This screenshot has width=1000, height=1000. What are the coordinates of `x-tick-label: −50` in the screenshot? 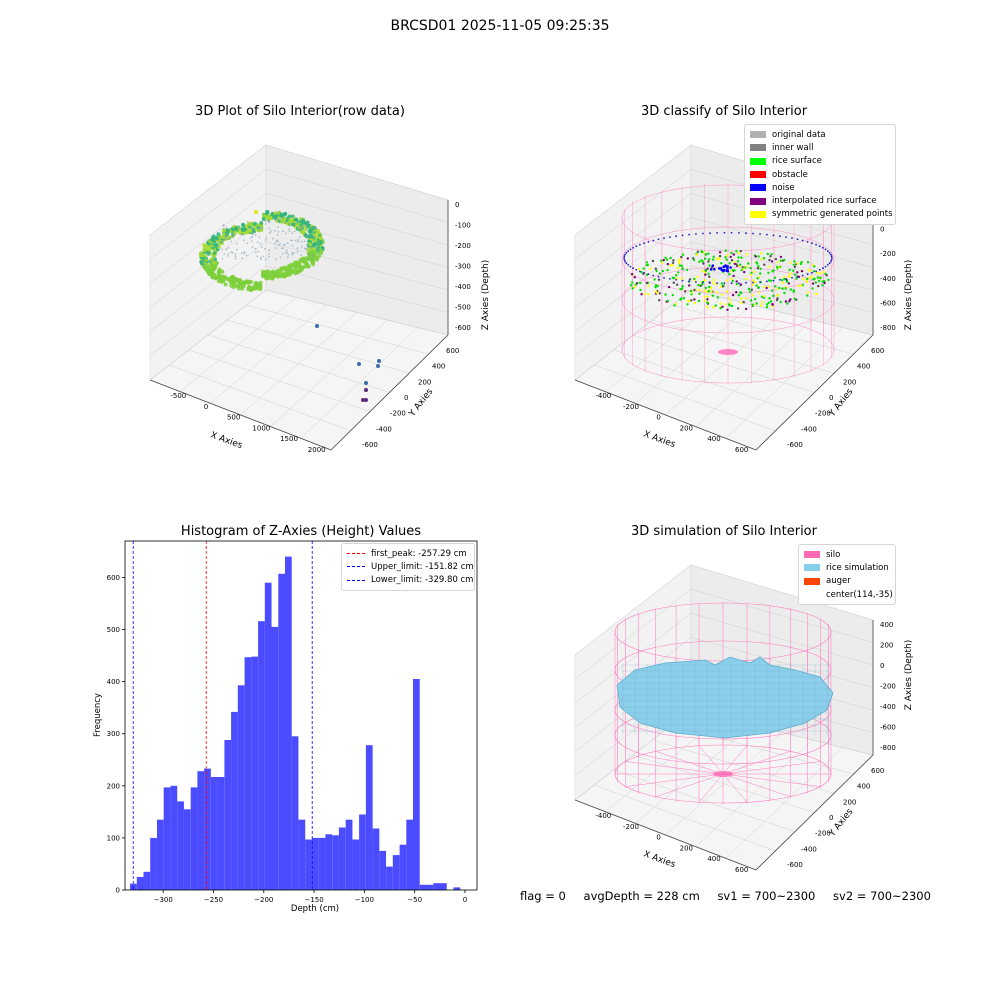 It's located at (414, 900).